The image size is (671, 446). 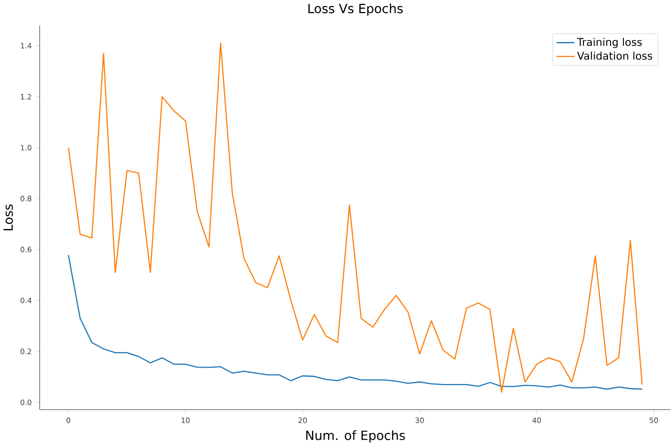 What do you see at coordinates (8, 217) in the screenshot?
I see `y-axis-title: Loss` at bounding box center [8, 217].